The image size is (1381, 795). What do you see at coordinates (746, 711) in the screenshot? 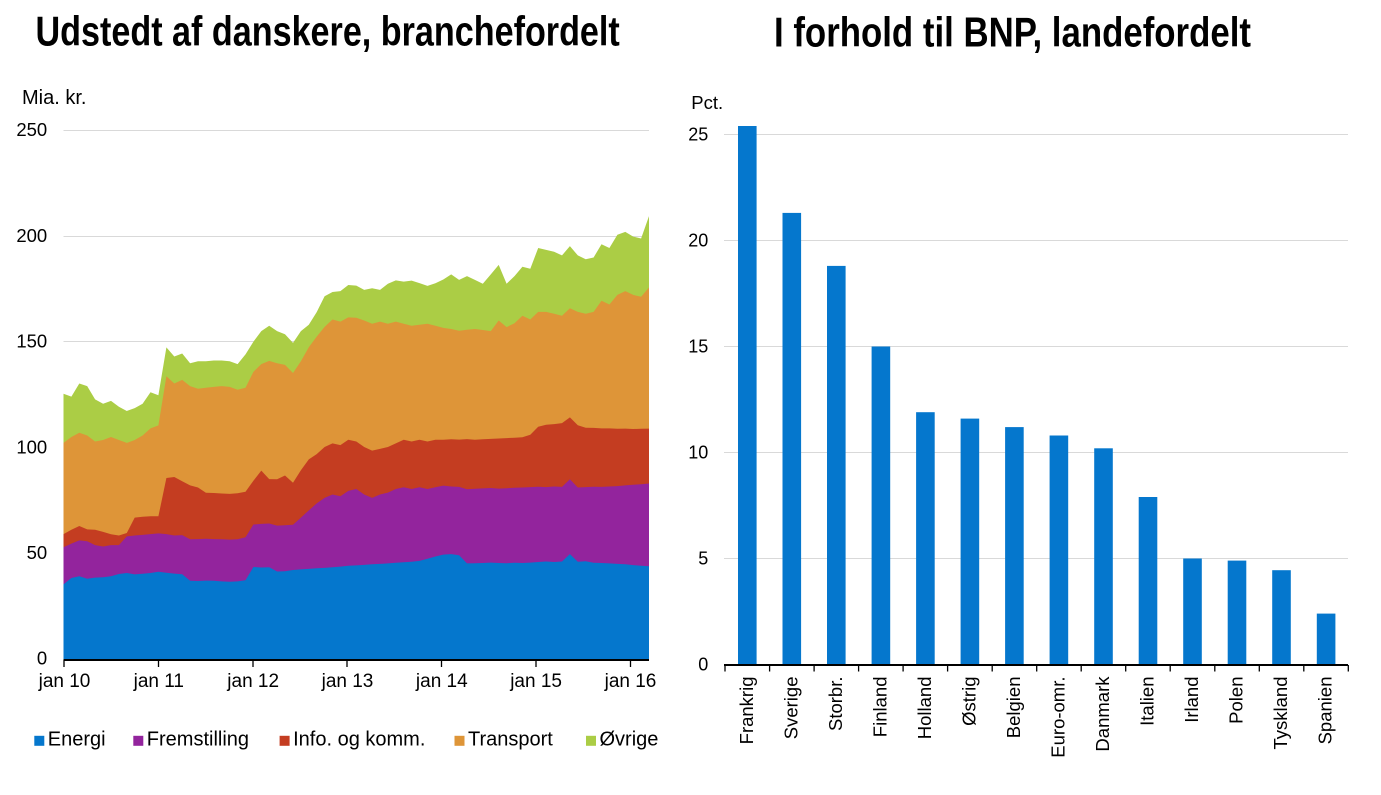
I see `svg-text: Frankrig` at bounding box center [746, 711].